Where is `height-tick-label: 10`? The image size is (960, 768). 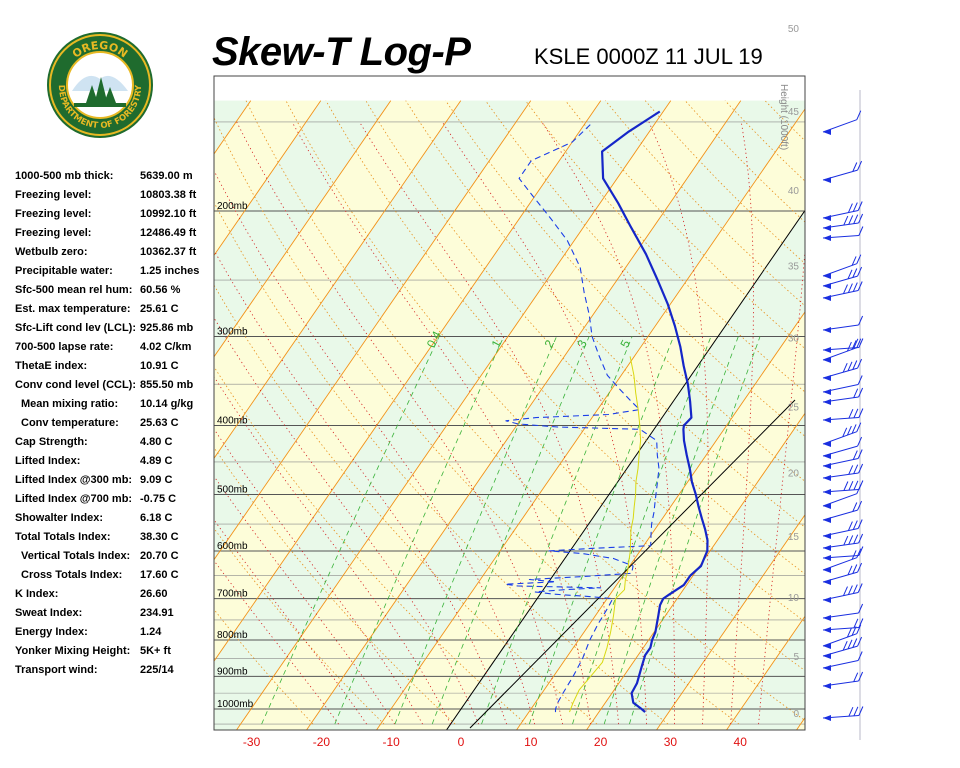
height-tick-label: 10 is located at coordinates (794, 598).